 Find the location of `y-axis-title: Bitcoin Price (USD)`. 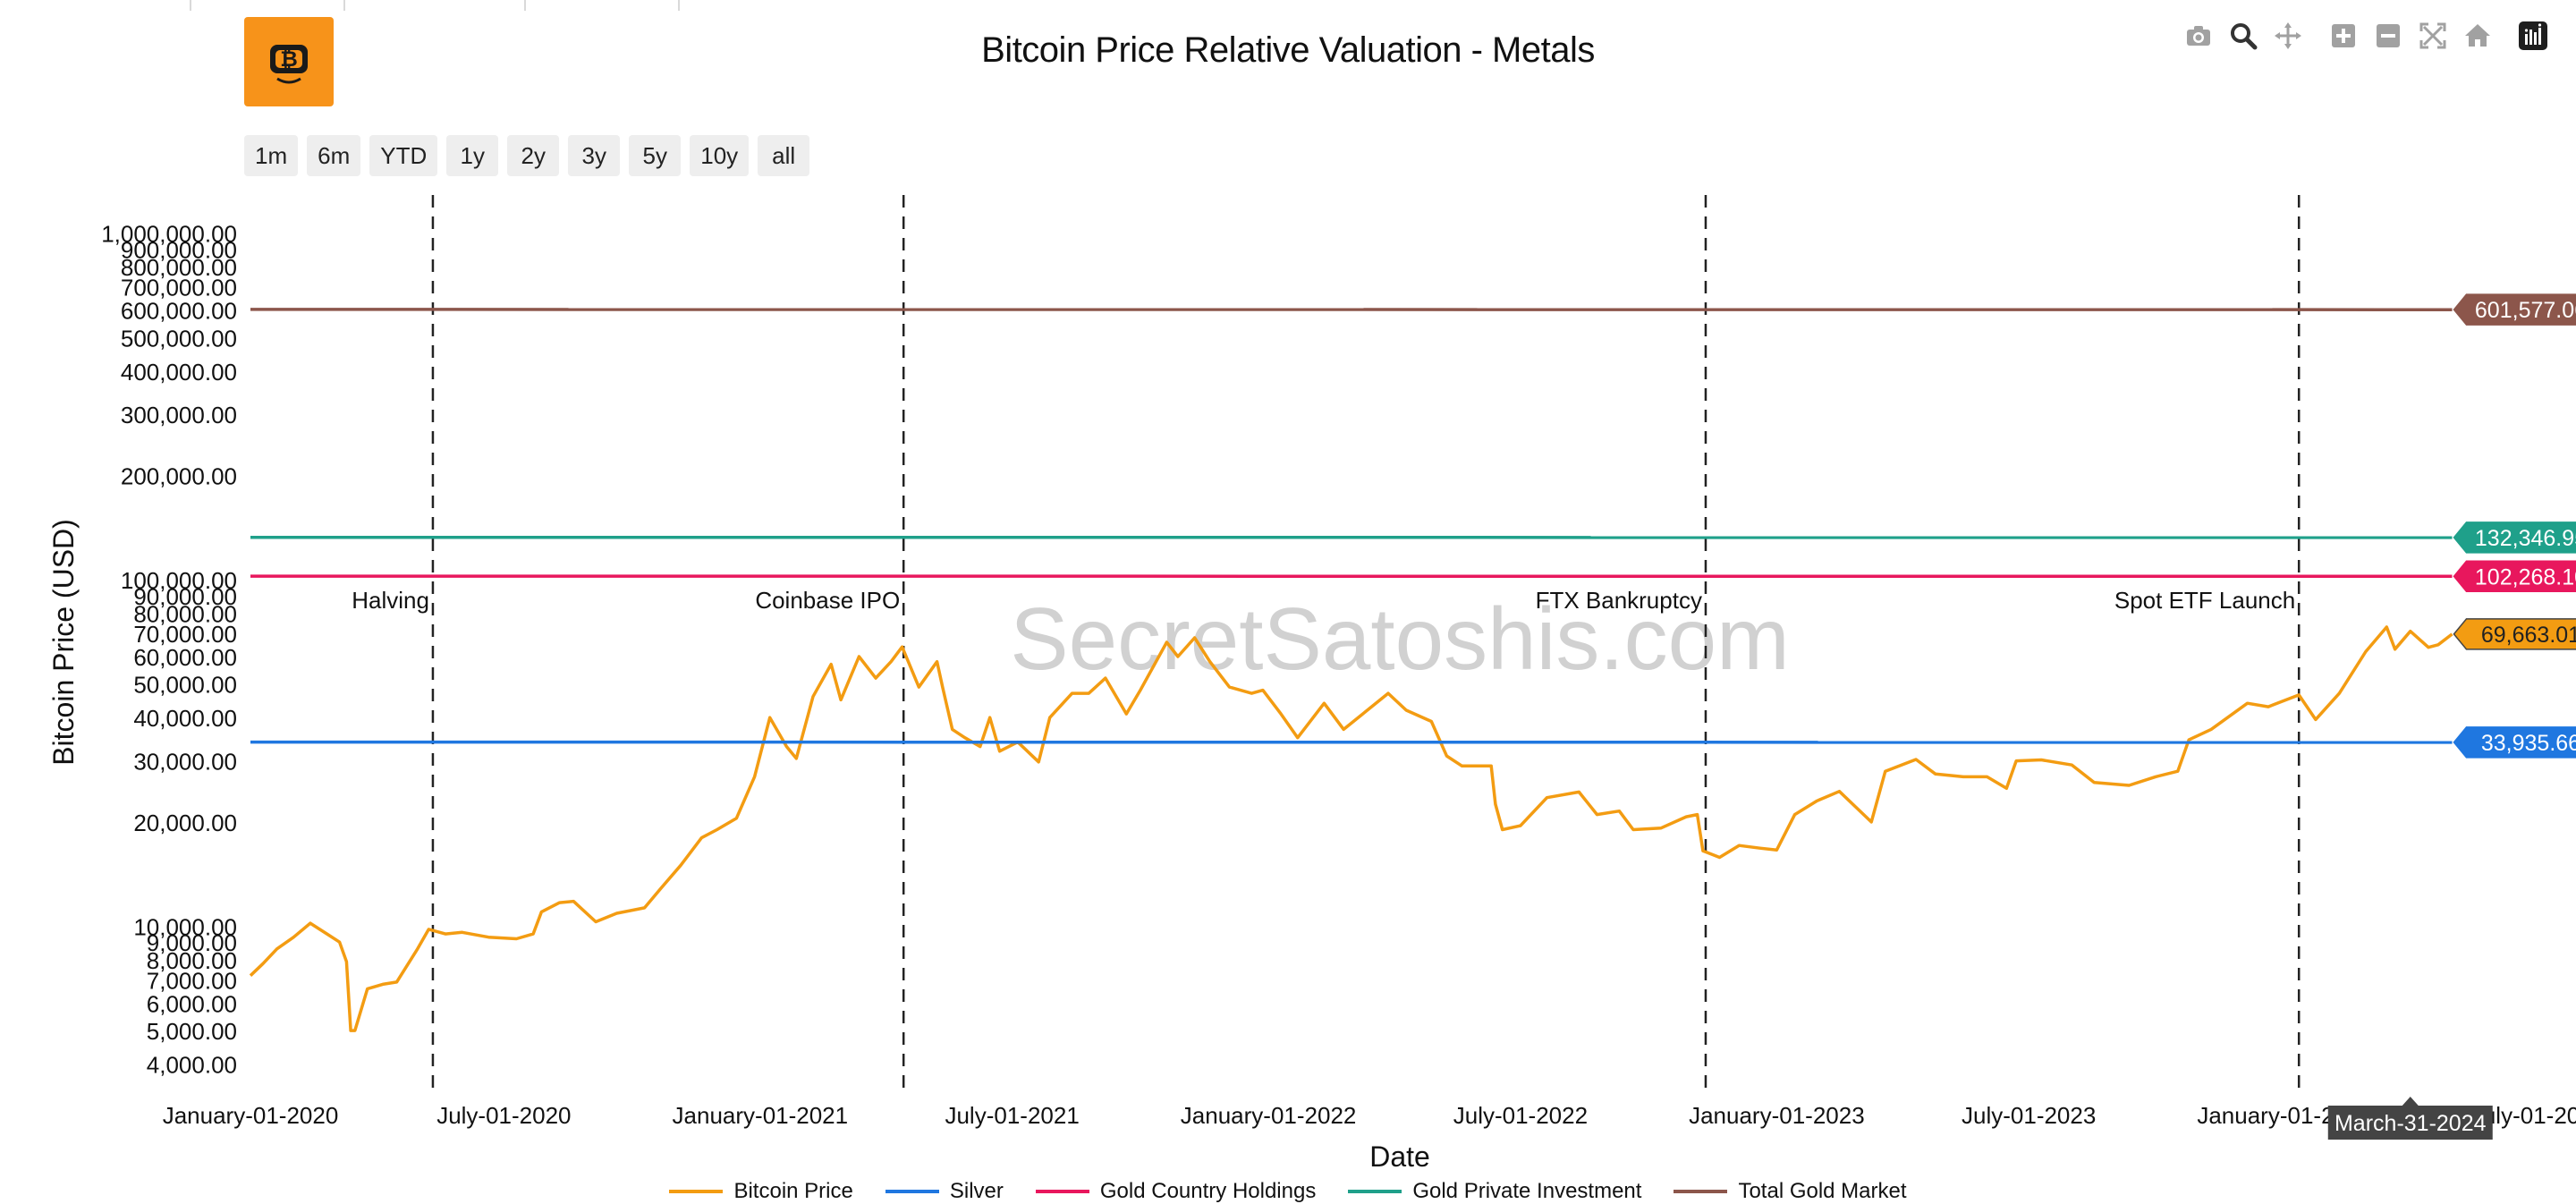

y-axis-title: Bitcoin Price (USD) is located at coordinates (63, 642).